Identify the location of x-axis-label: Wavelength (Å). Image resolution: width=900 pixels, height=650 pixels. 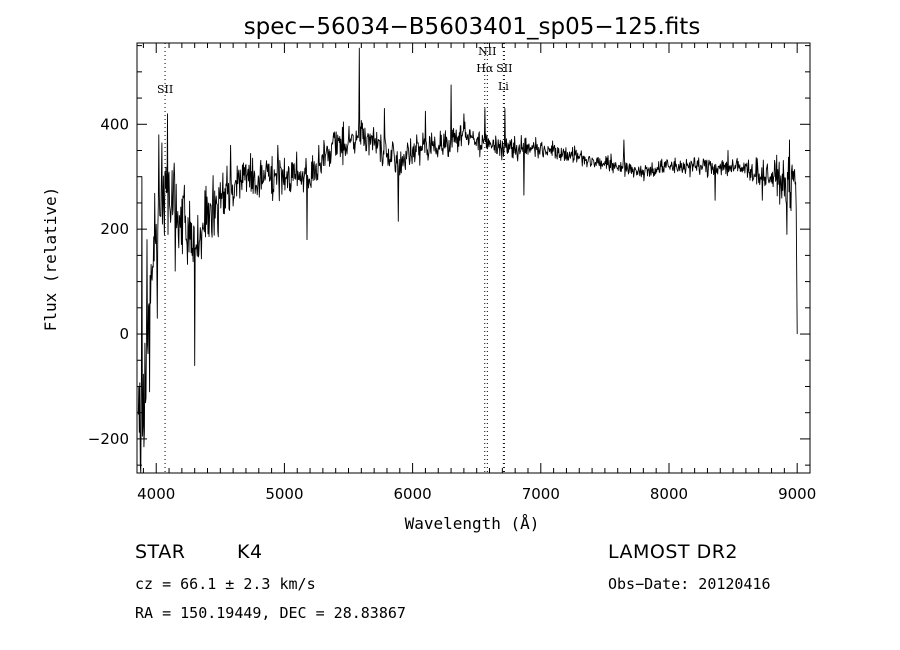
(472, 523).